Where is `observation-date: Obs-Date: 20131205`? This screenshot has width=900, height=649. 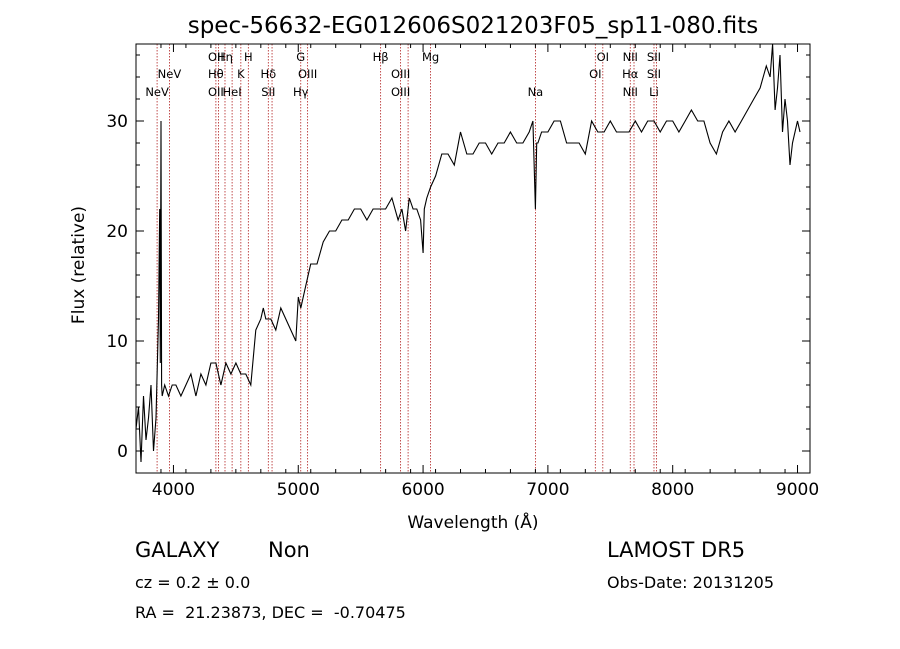
observation-date: Obs-Date: 20131205 is located at coordinates (691, 582).